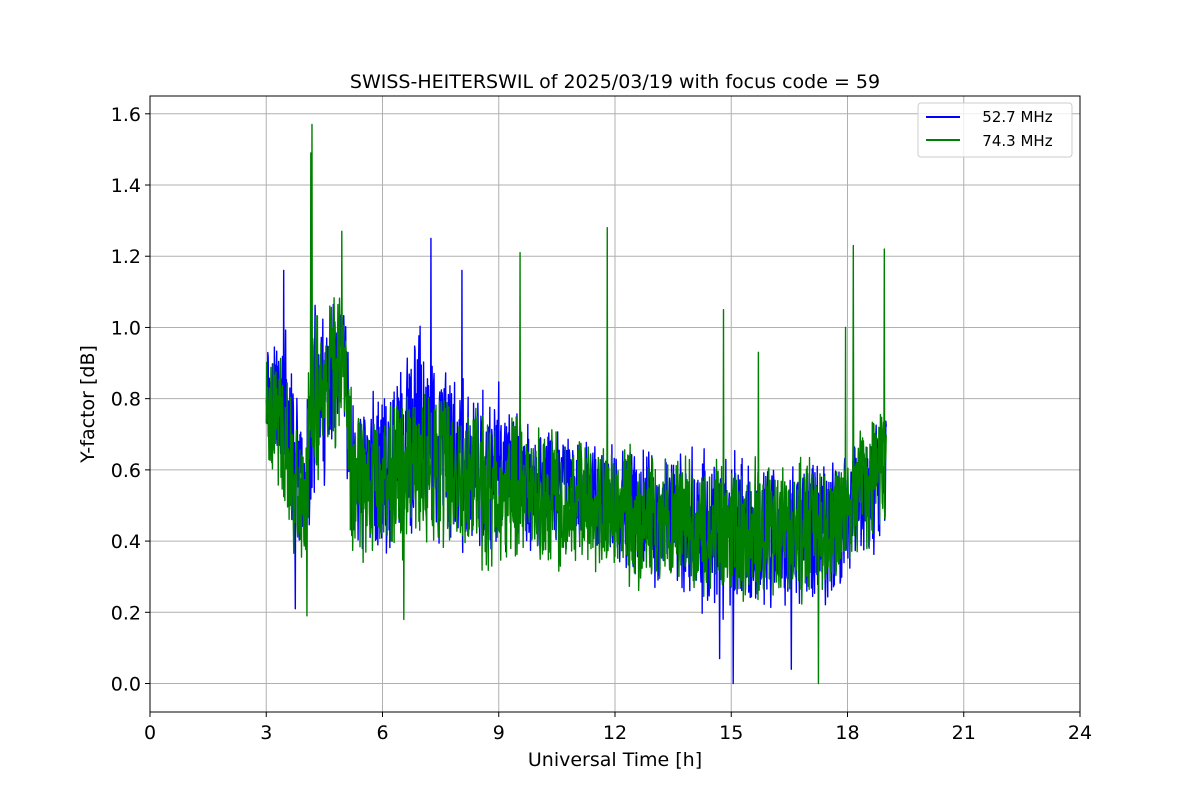  Describe the element at coordinates (126, 400) in the screenshot. I see `y-tick-label: 0.8` at that location.